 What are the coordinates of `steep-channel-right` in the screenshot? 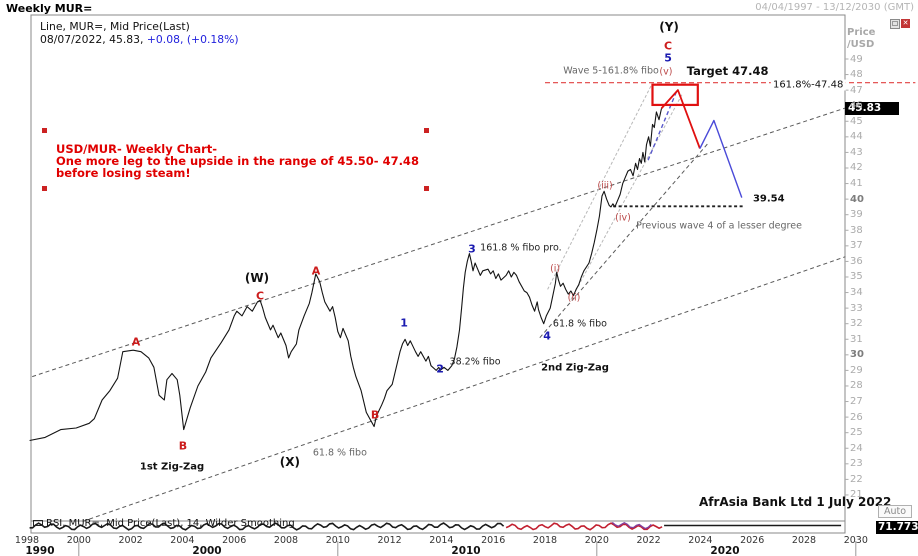 It's located at (626, 196).